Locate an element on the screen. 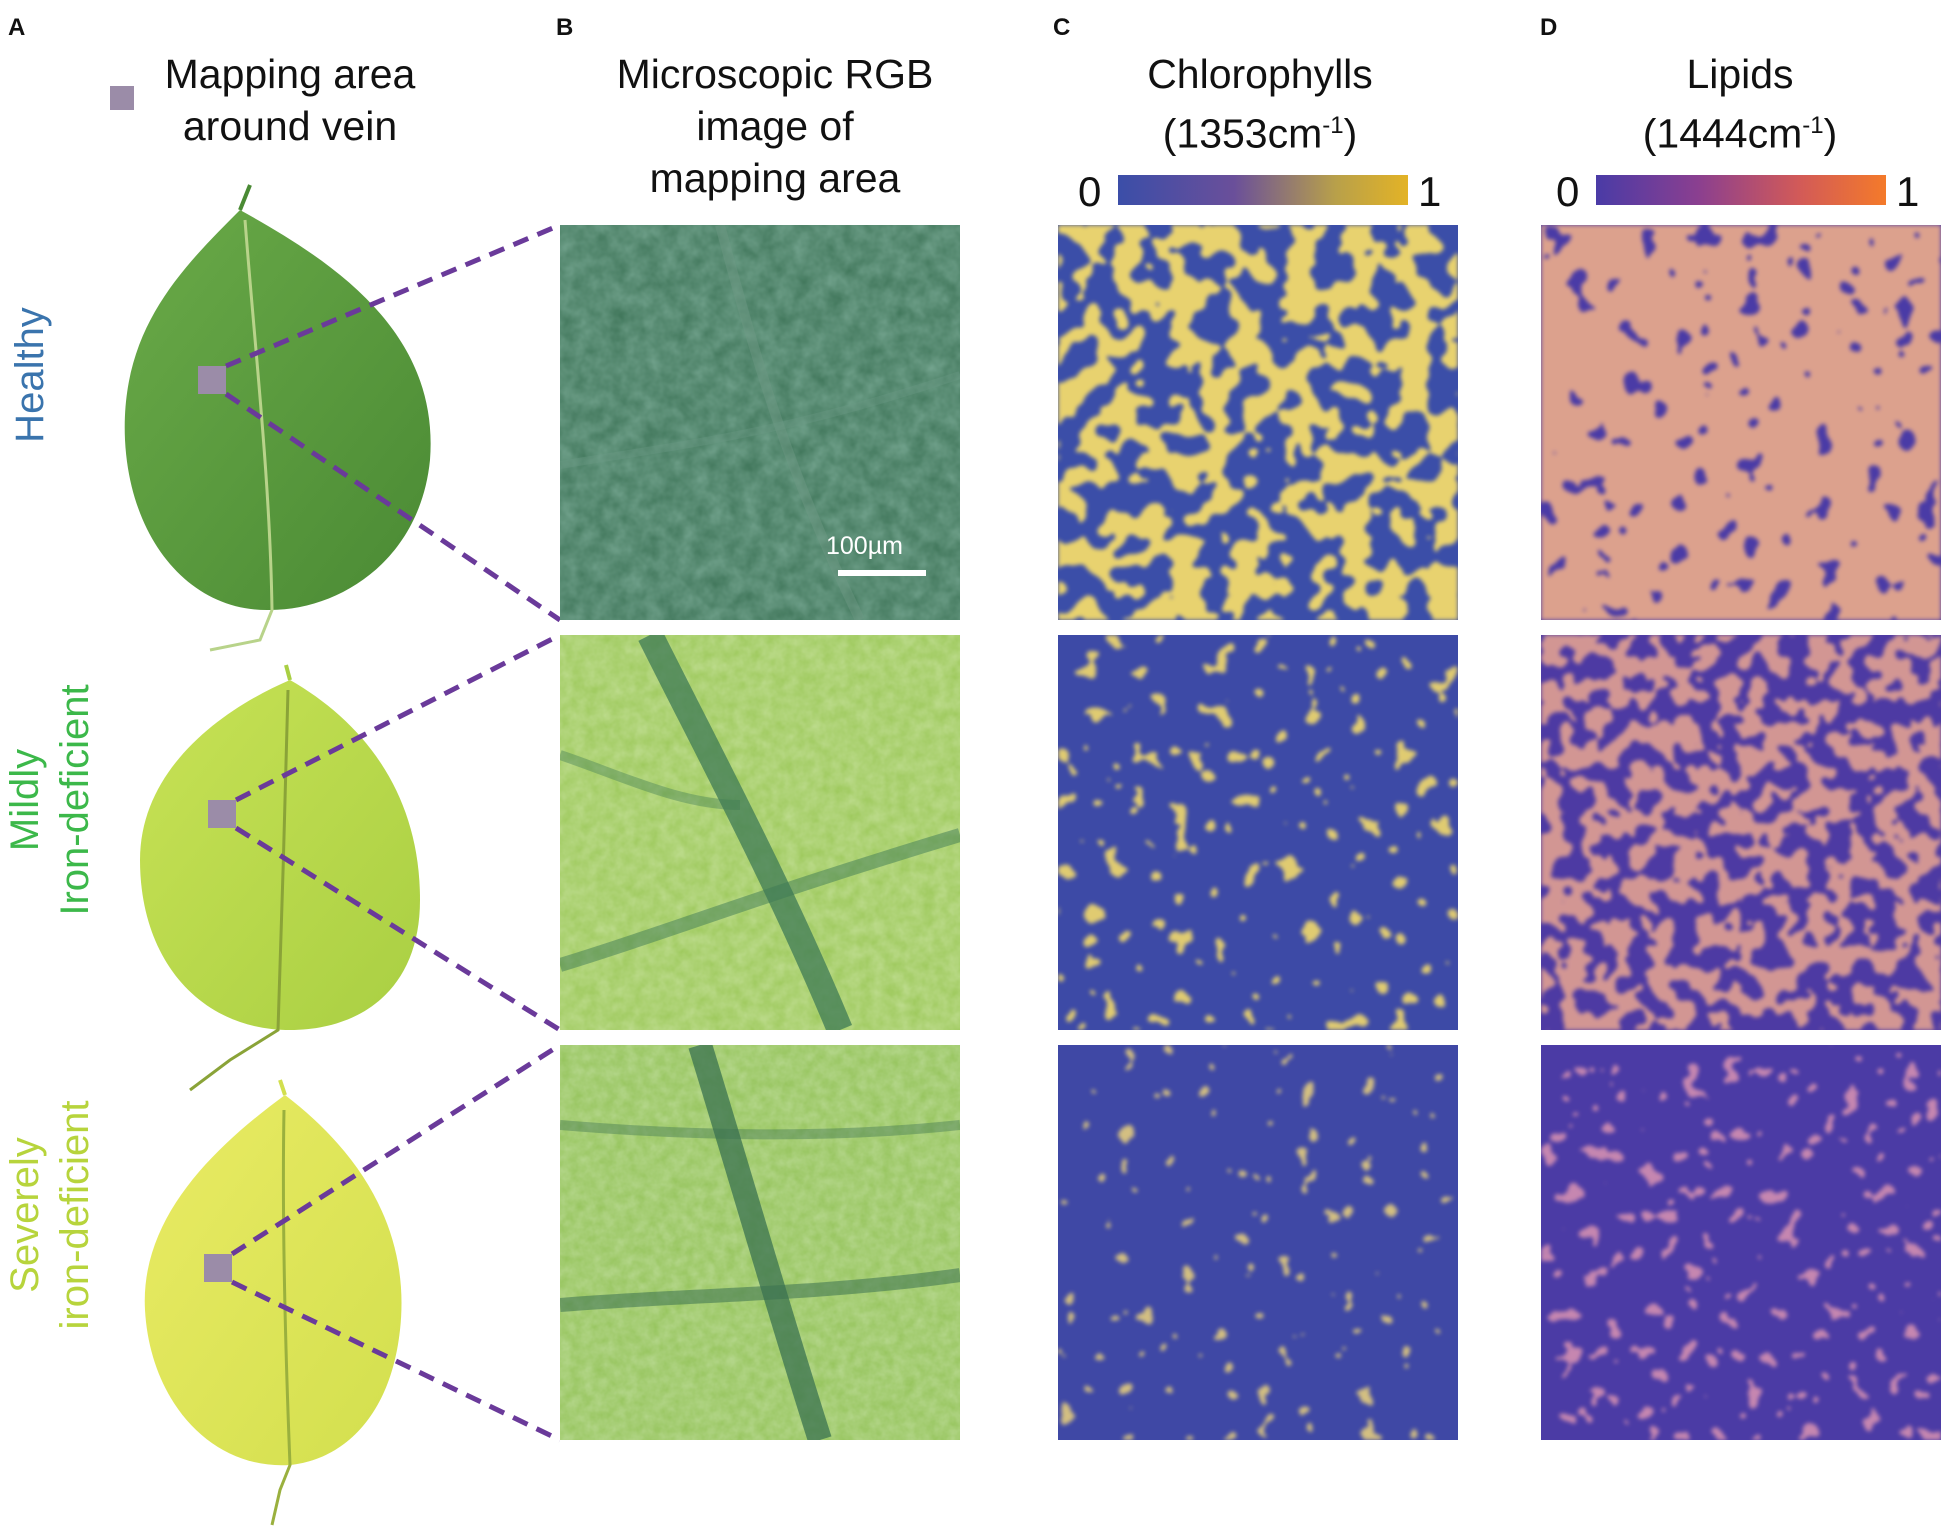 The width and height of the screenshot is (1943, 1535). panel-letter-c: C is located at coordinates (1062, 27).